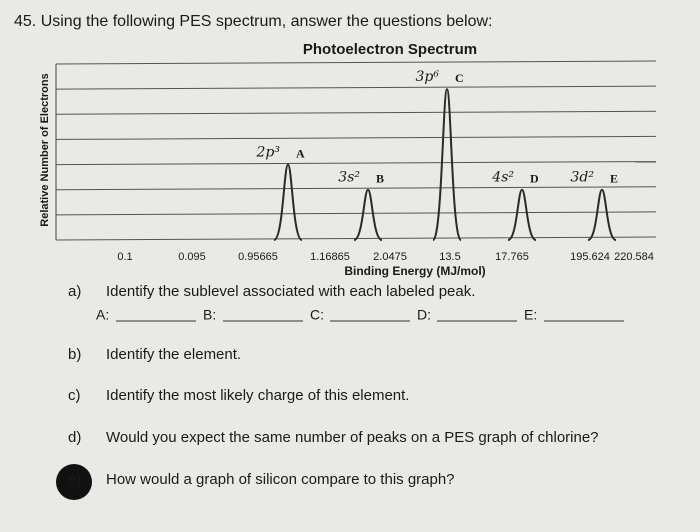  What do you see at coordinates (45, 149) in the screenshot?
I see `y-axis-label: Relative Number of Electrons` at bounding box center [45, 149].